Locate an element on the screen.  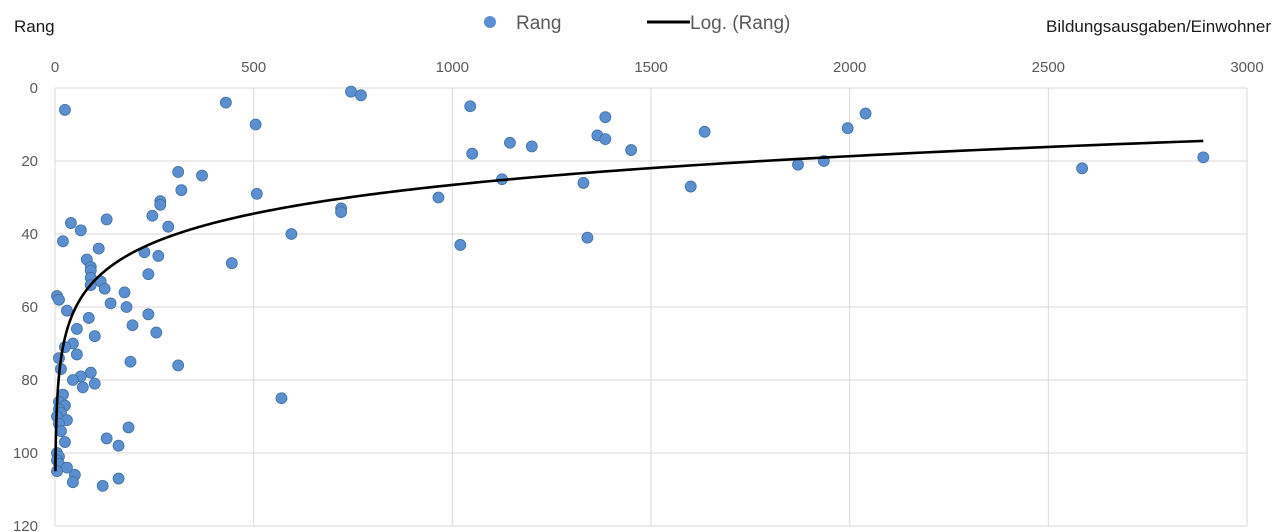
y-tick-label: 20 is located at coordinates (29, 161).